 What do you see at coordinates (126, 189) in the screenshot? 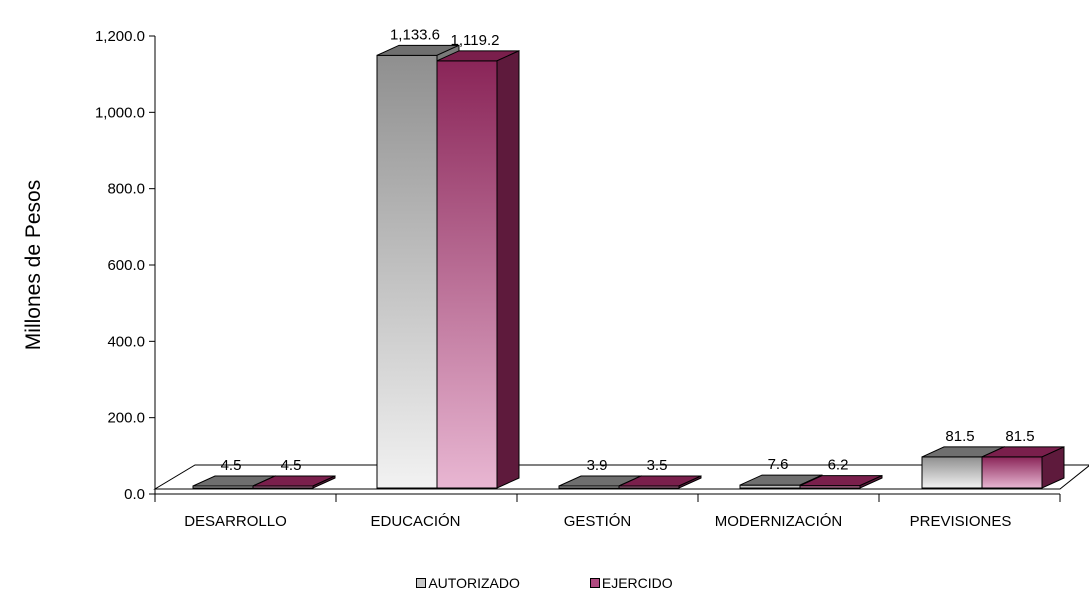
I see `y-tick-label: 800.0` at bounding box center [126, 189].